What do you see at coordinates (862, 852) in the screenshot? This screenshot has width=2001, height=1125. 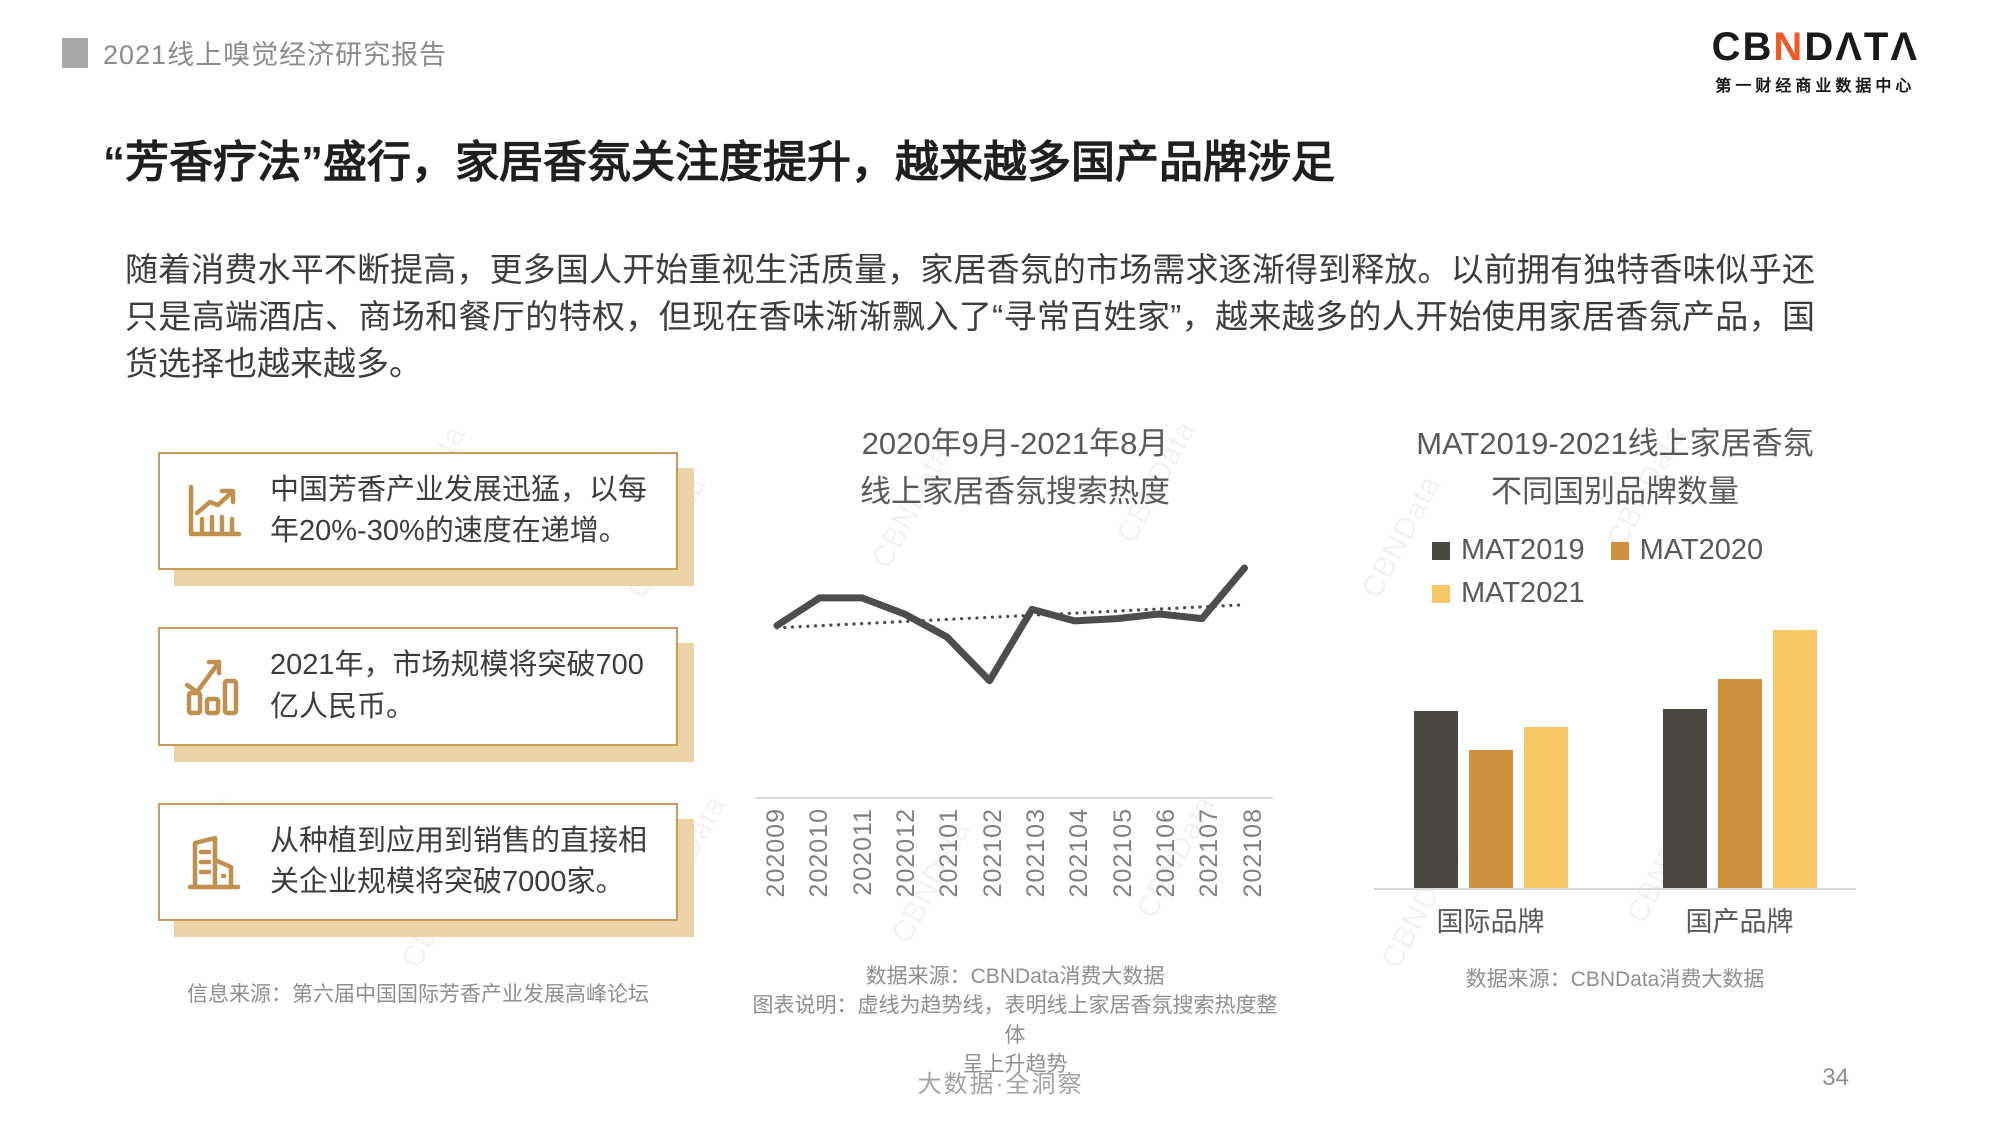 I see `x-tick-text: 202011` at bounding box center [862, 852].